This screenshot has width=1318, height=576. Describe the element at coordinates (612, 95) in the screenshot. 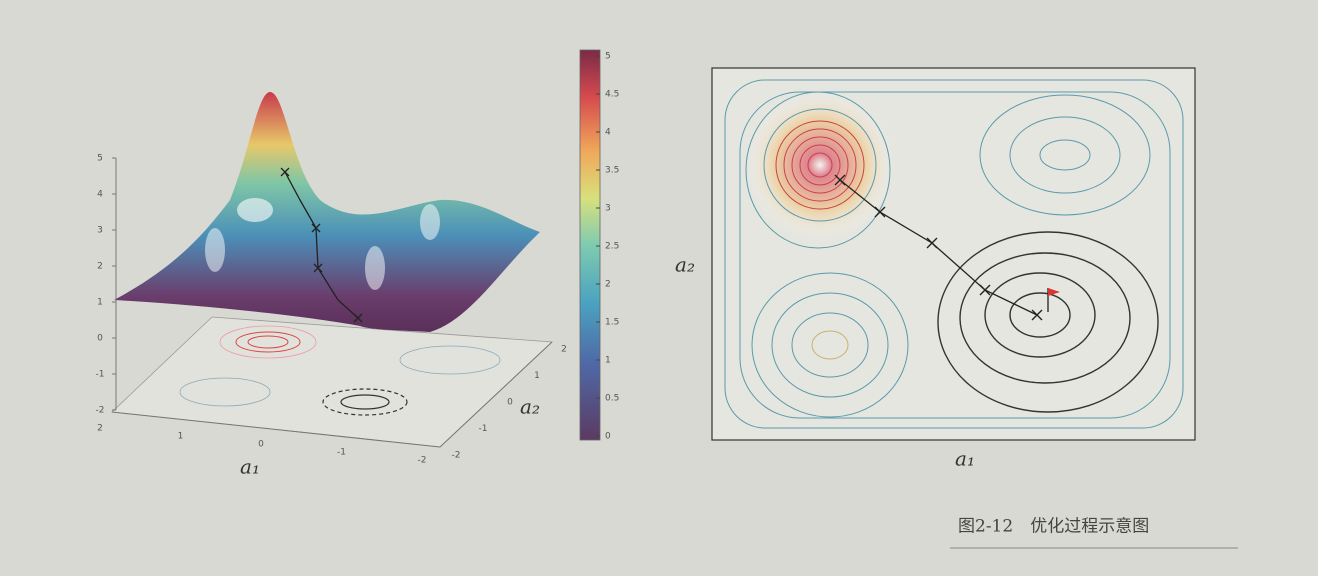

I see `colorbar-tick-label: 4.5` at that location.